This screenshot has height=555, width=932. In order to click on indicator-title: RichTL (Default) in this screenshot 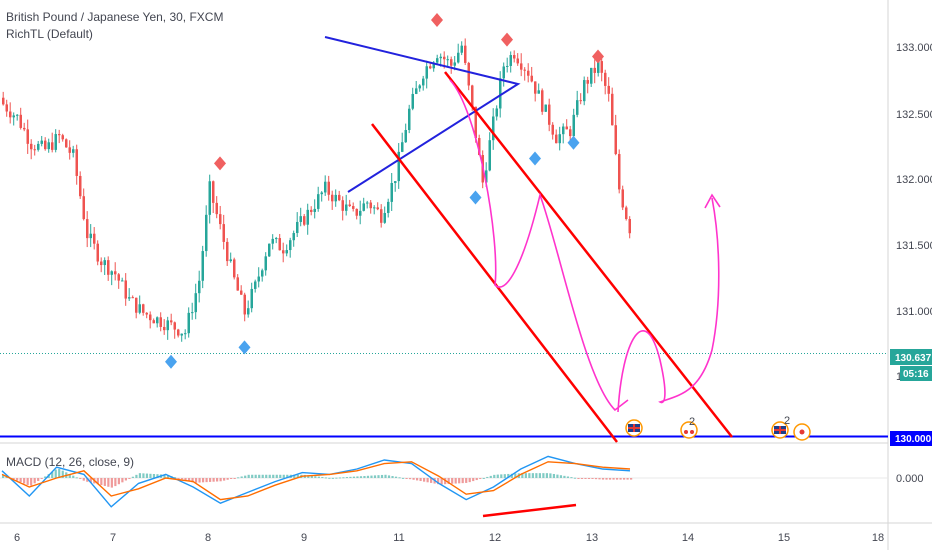, I will do `click(49, 34)`.